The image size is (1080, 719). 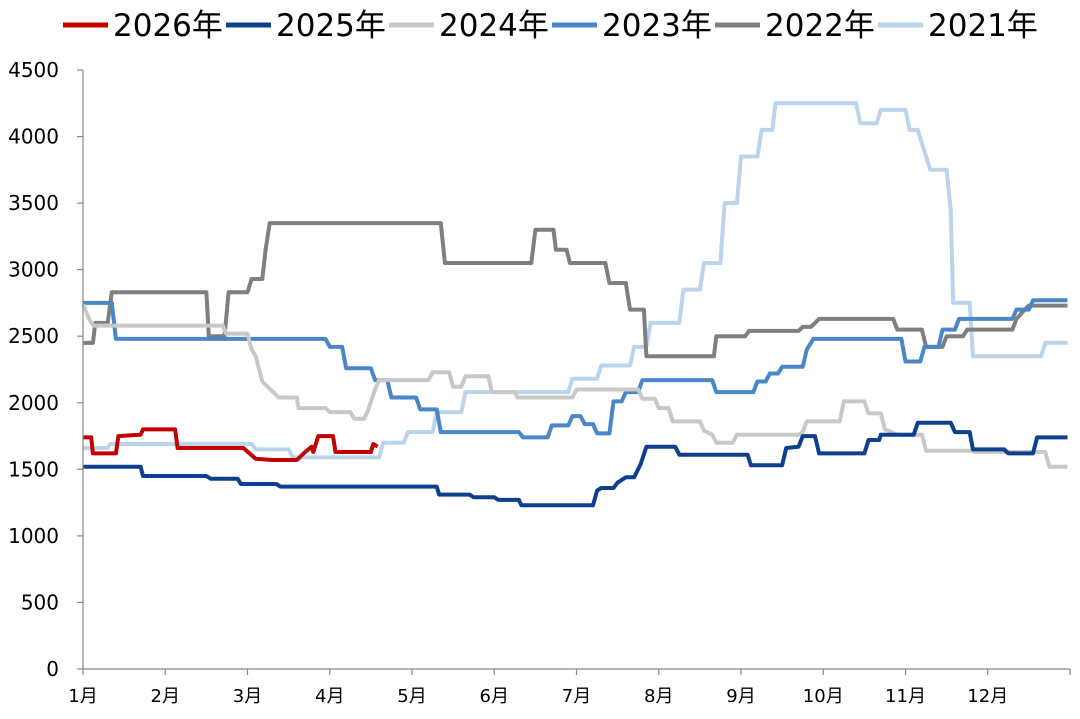 What do you see at coordinates (33, 536) in the screenshot?
I see `y-tick-label: 1000` at bounding box center [33, 536].